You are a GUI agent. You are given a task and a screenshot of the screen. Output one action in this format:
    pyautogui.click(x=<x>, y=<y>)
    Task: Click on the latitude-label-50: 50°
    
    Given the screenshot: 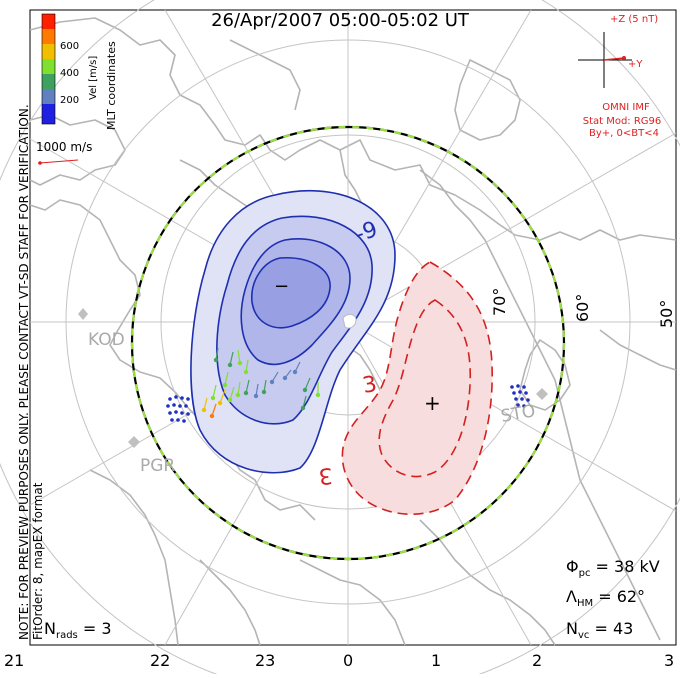 What is the action you would take?
    pyautogui.click(x=666, y=314)
    